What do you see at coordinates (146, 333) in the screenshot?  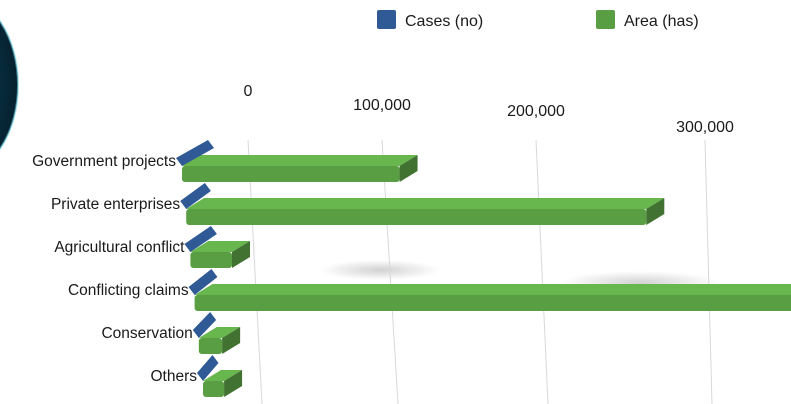 I see `category-label: Conservation` at bounding box center [146, 333].